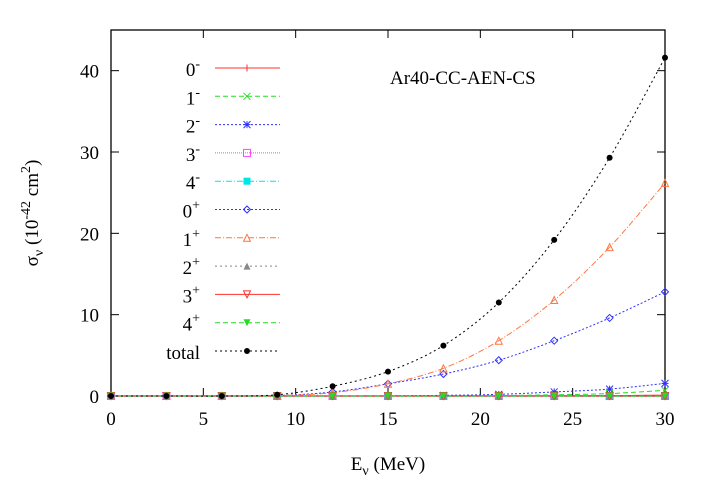 This screenshot has width=706, height=499. What do you see at coordinates (111, 419) in the screenshot?
I see `x-tick-label: 0` at bounding box center [111, 419].